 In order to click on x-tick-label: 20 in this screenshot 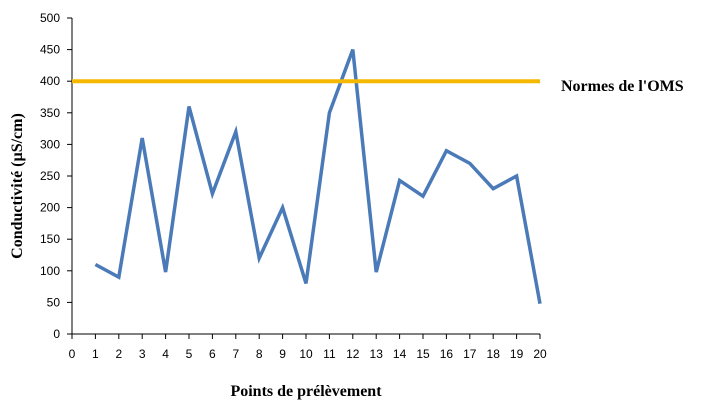, I will do `click(540, 354)`.